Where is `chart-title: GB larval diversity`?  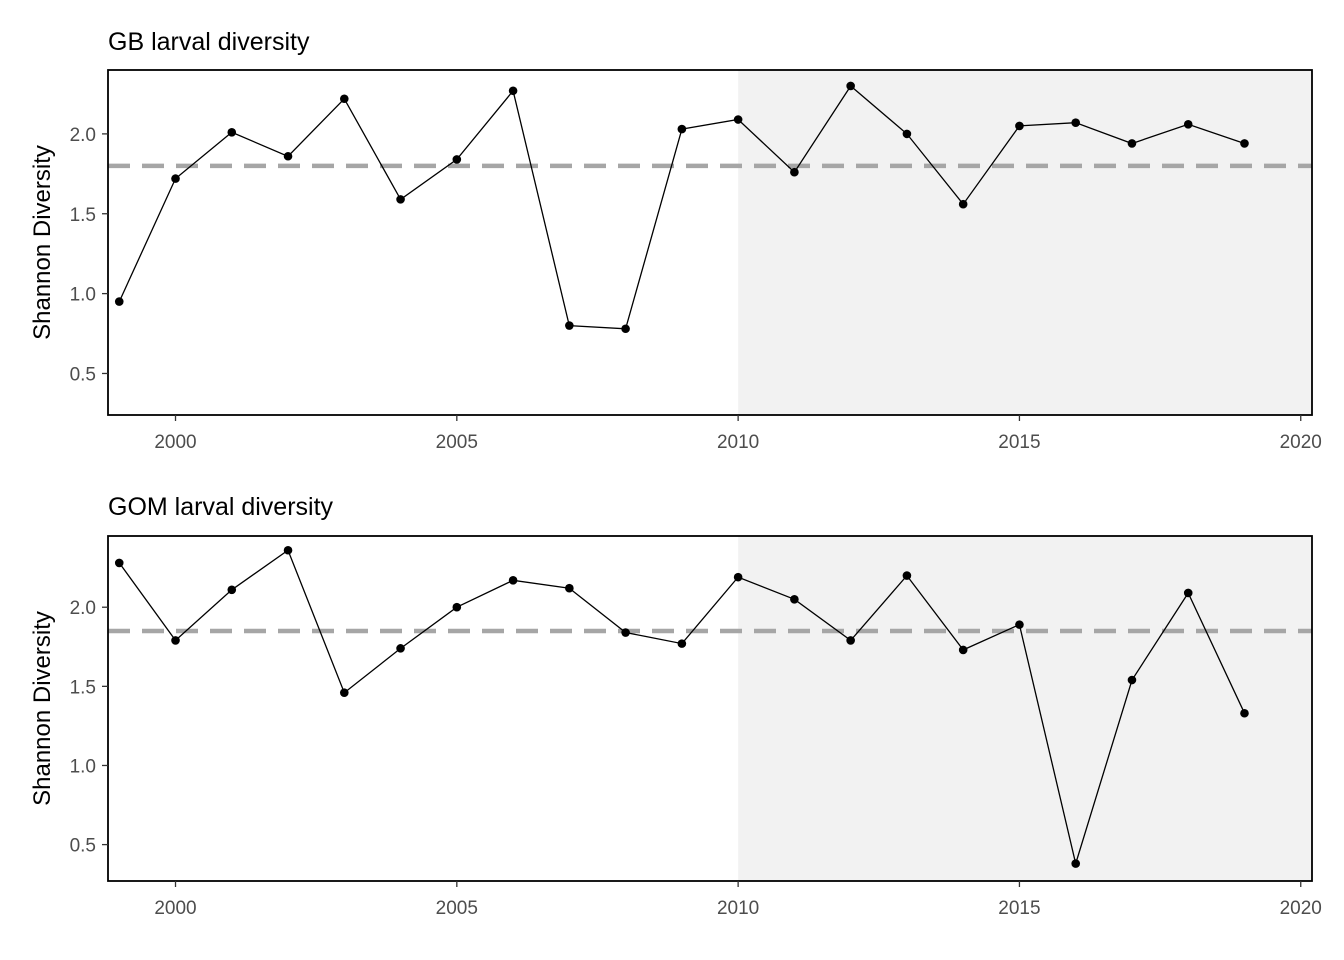 chart-title: GB larval diversity is located at coordinates (209, 42).